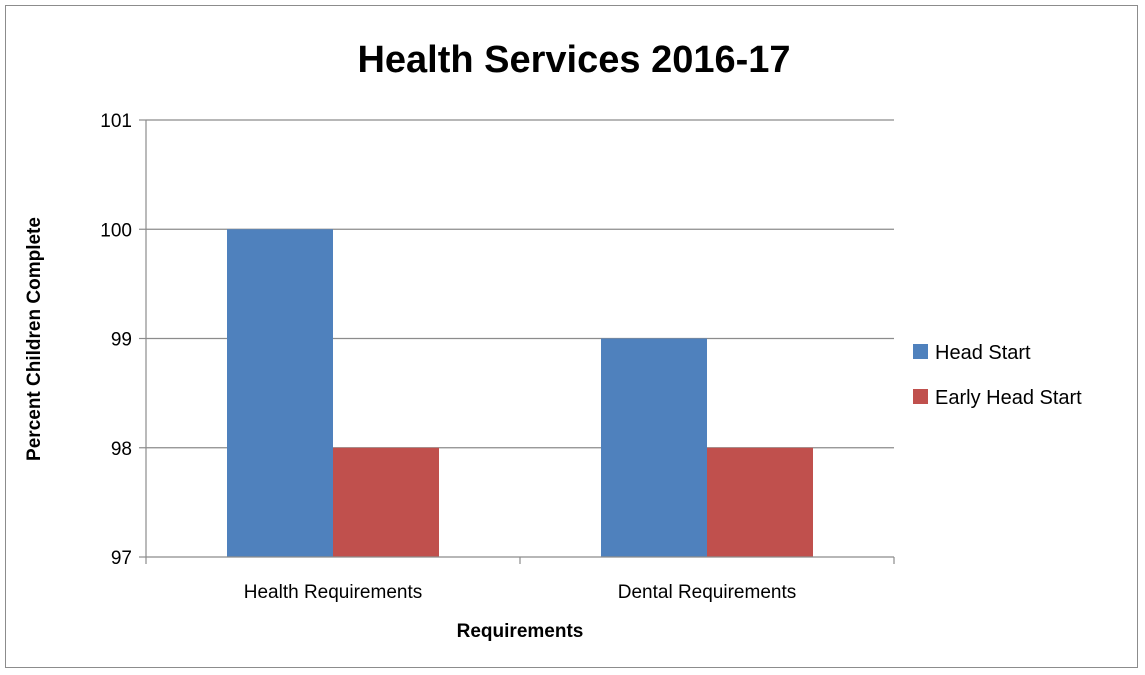 This screenshot has height=675, width=1145. I want to click on bar-head-start-dental-requirements, so click(654, 447).